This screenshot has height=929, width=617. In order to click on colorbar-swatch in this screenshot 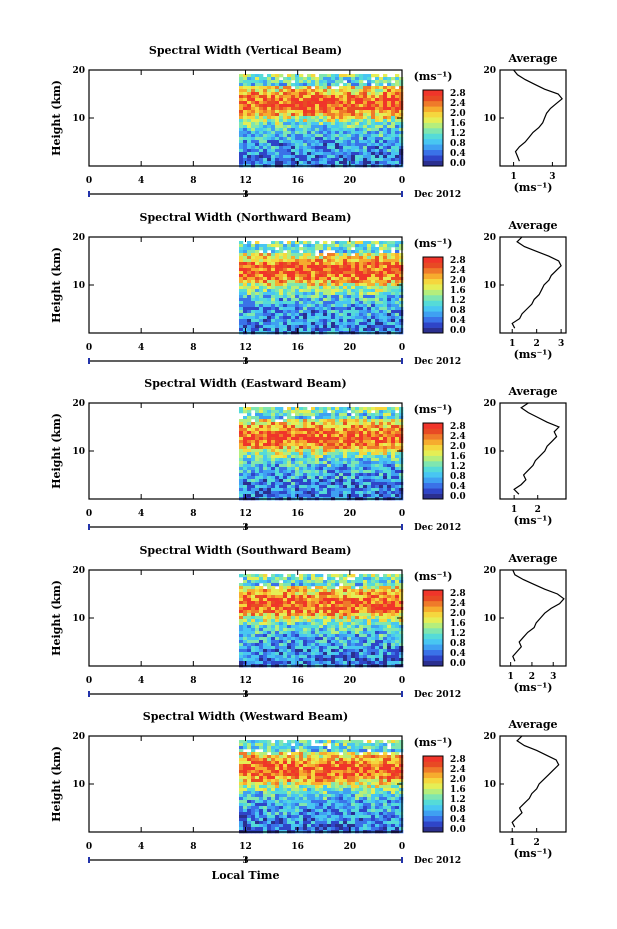, I will do `click(433, 426)`.